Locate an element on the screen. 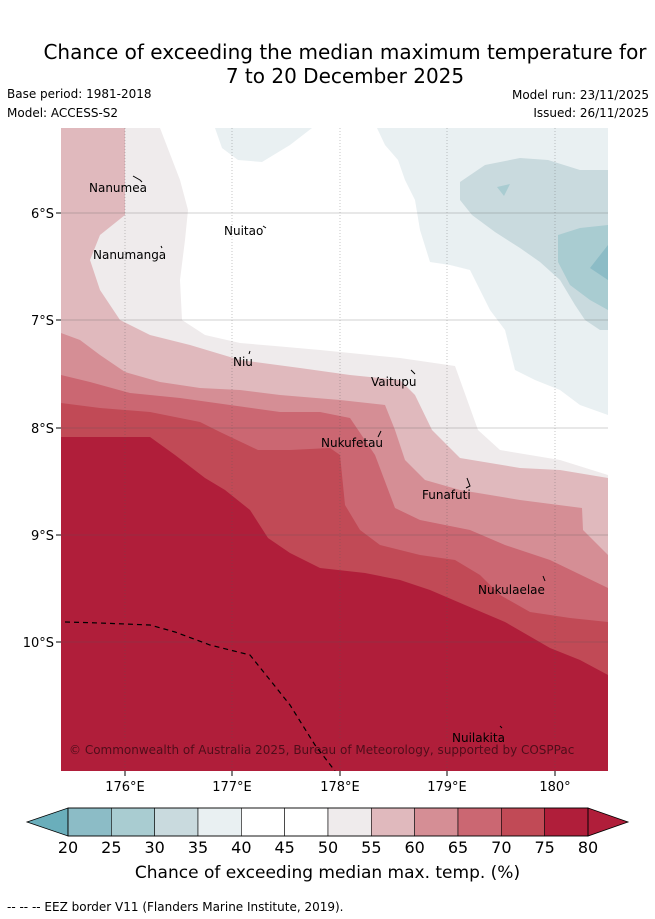 The image size is (655, 919). base-period-label: Base period: 1981-2018 is located at coordinates (79, 94).